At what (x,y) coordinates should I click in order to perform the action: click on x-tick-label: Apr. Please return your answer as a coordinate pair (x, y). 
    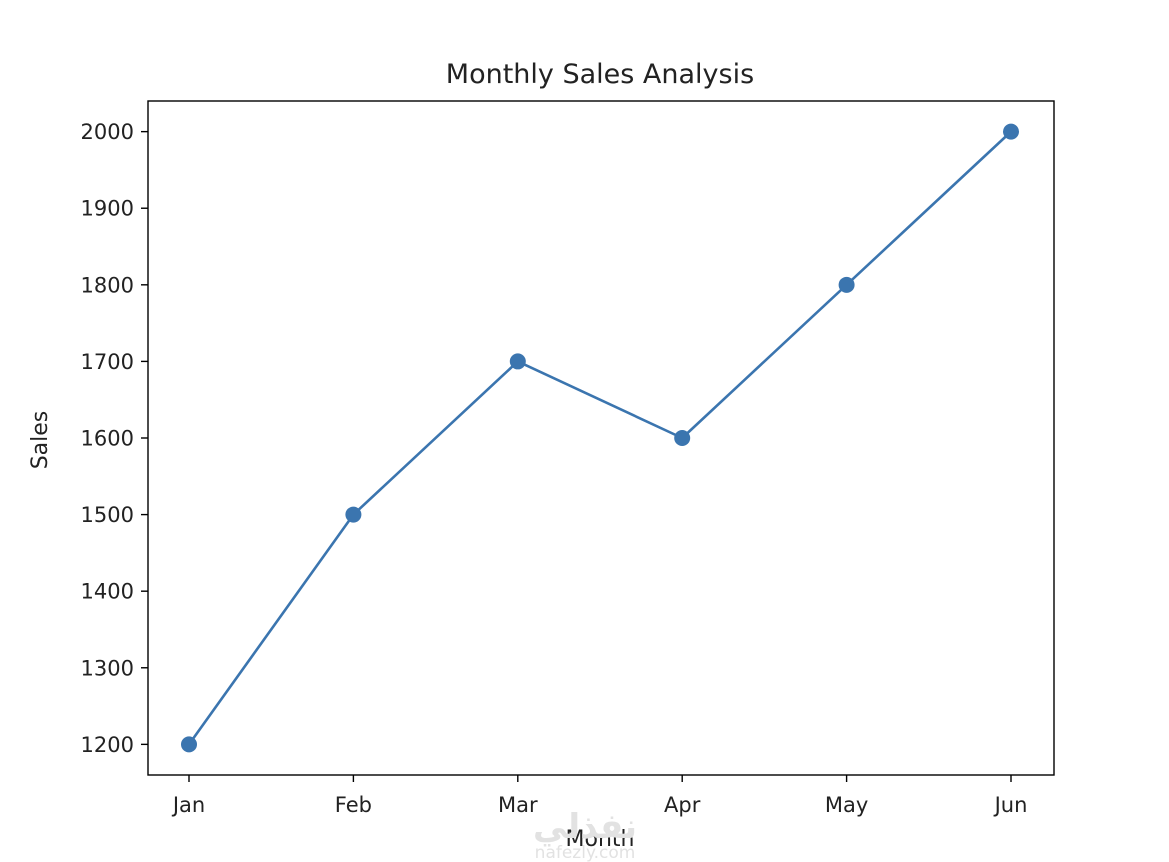
    Looking at the image, I should click on (682, 805).